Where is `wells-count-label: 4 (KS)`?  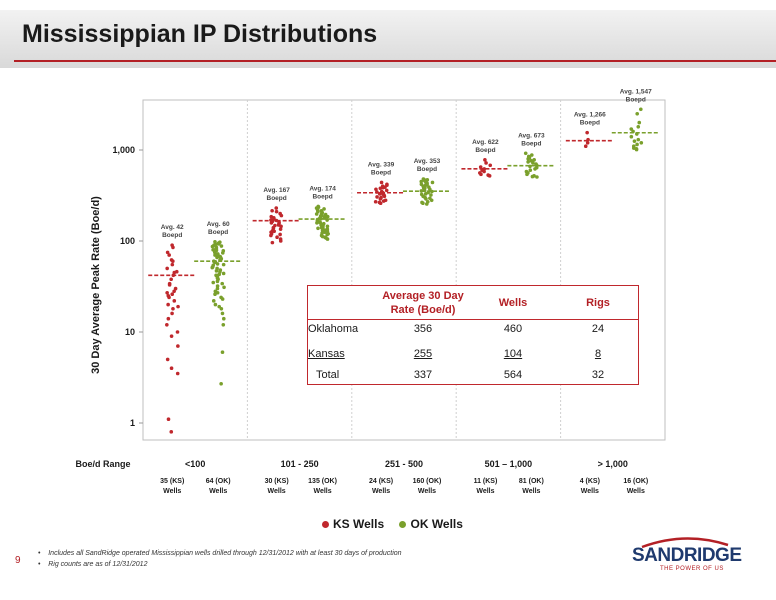
wells-count-label: 4 (KS) is located at coordinates (590, 481).